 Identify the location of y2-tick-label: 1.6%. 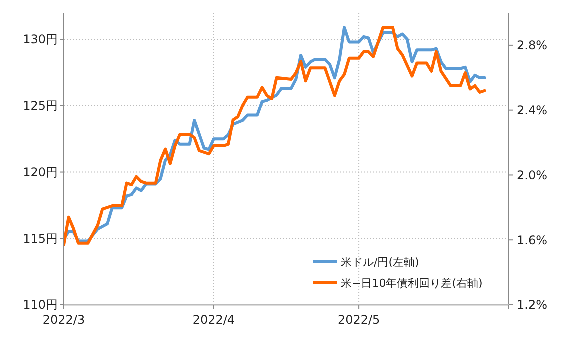
(532, 240).